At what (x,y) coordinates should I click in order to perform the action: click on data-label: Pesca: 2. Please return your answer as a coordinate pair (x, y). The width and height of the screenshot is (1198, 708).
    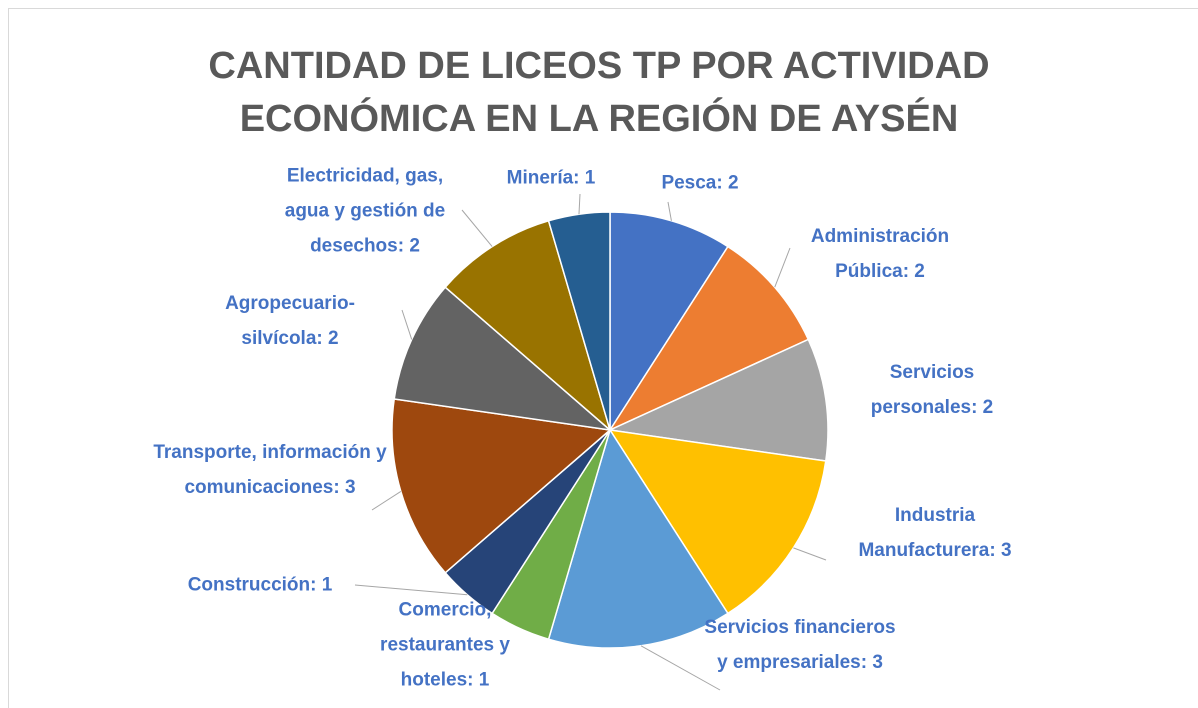
    Looking at the image, I should click on (700, 183).